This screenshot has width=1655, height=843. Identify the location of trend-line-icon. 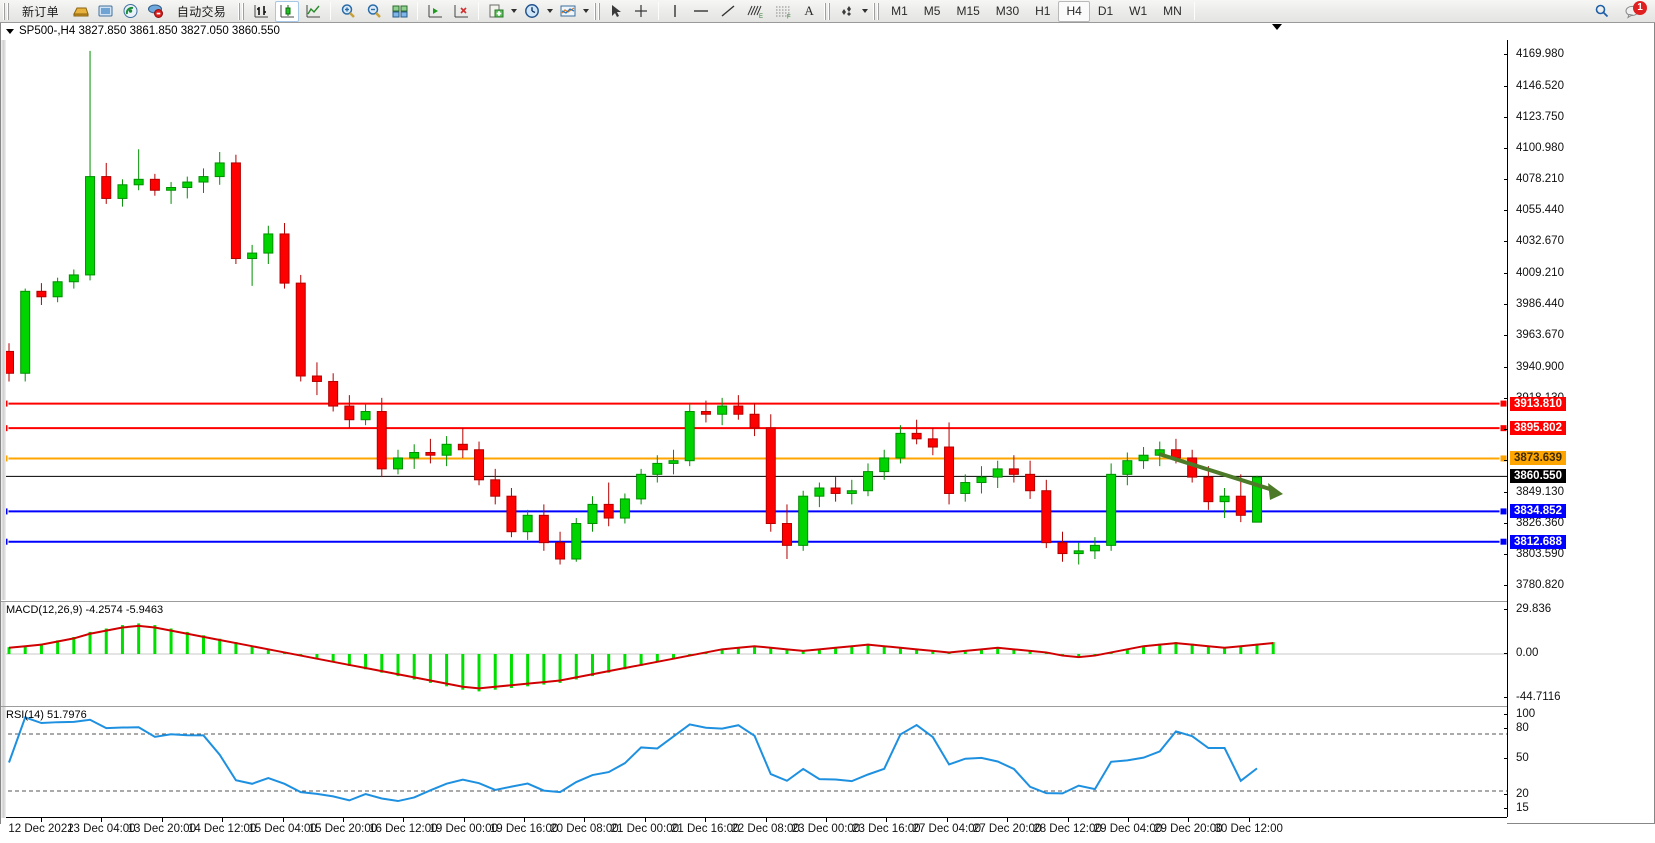
(728, 11).